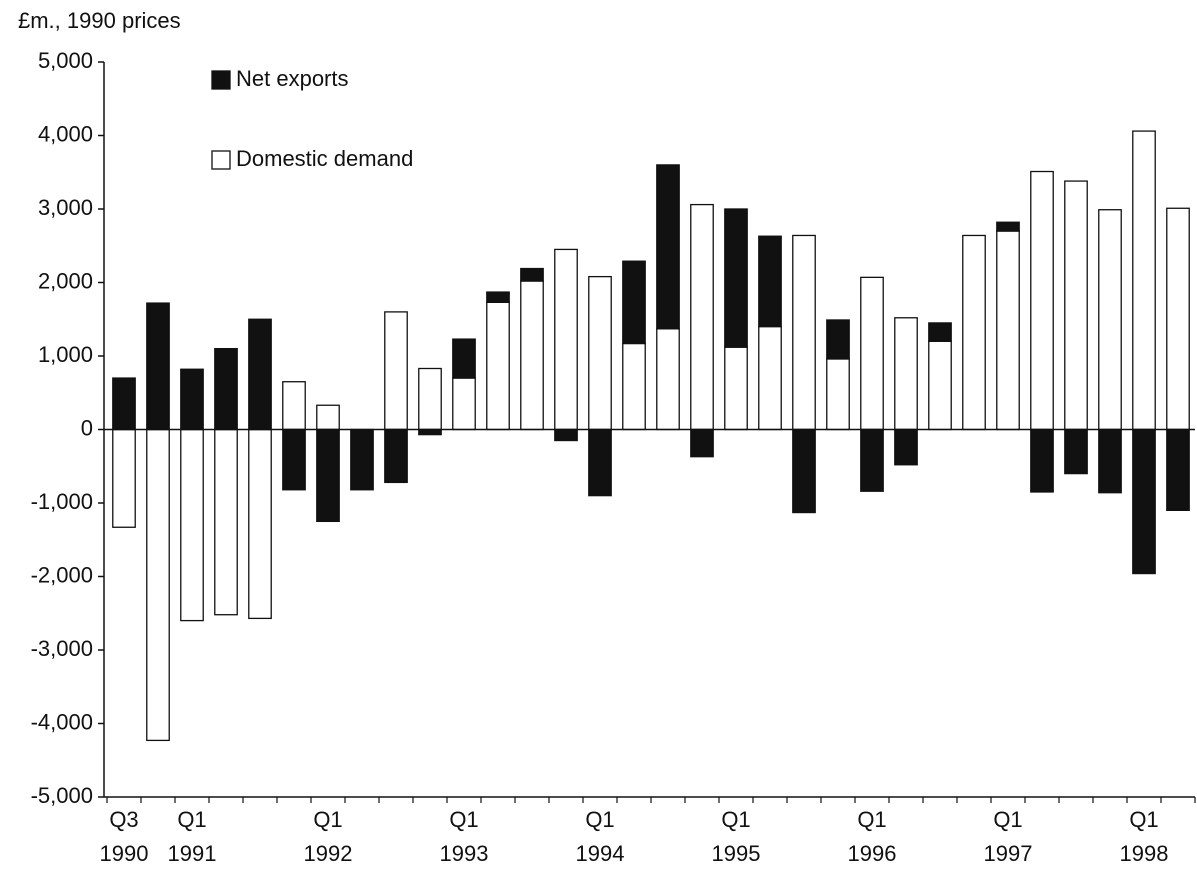  Describe the element at coordinates (65, 354) in the screenshot. I see `y-tick-label: 1,000` at that location.